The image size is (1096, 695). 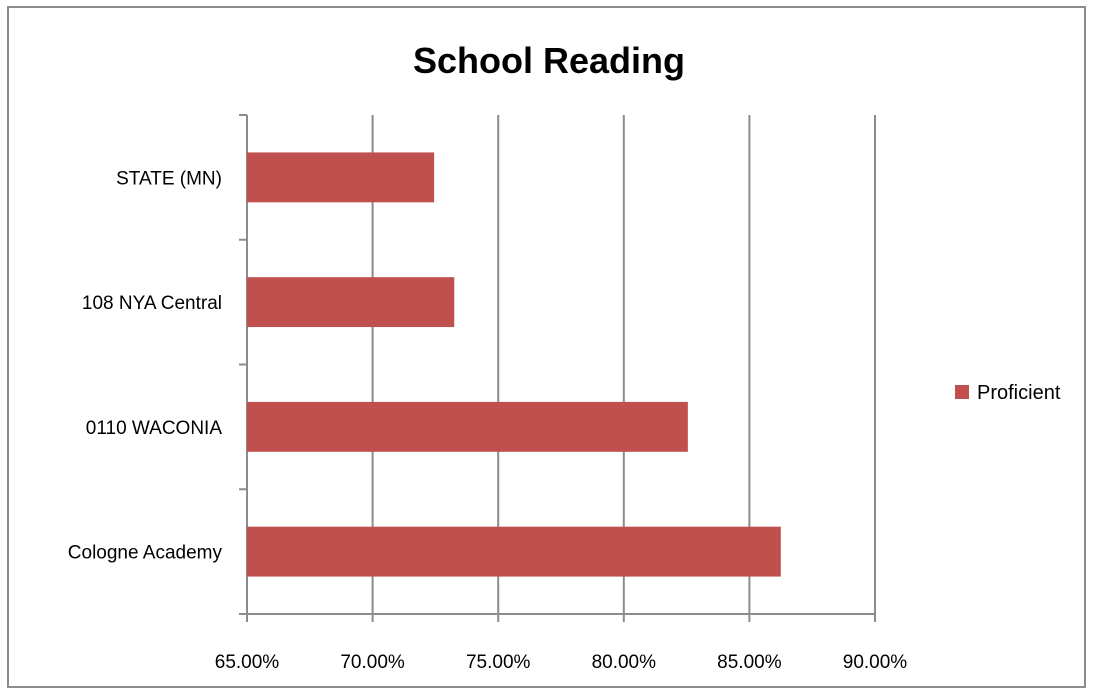 I want to click on x-tick-label: 65.00%, so click(x=247, y=662).